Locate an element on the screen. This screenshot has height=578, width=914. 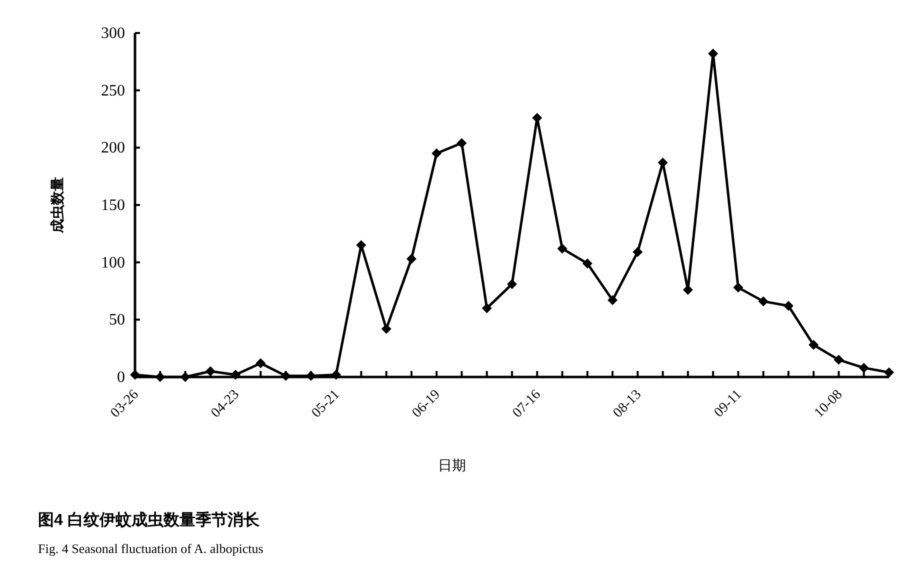
caption: 图4 白纹伊蚊成虫数量季节消长 is located at coordinates (149, 520).